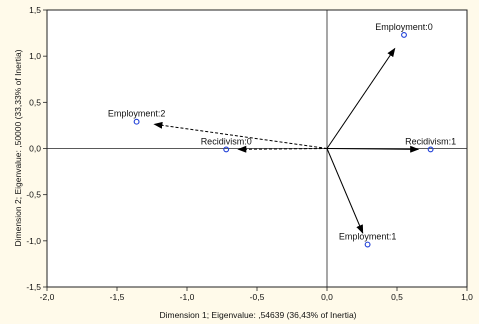 Image resolution: width=479 pixels, height=324 pixels. Describe the element at coordinates (397, 297) in the screenshot. I see `x-tick-label: 0,5` at that location.